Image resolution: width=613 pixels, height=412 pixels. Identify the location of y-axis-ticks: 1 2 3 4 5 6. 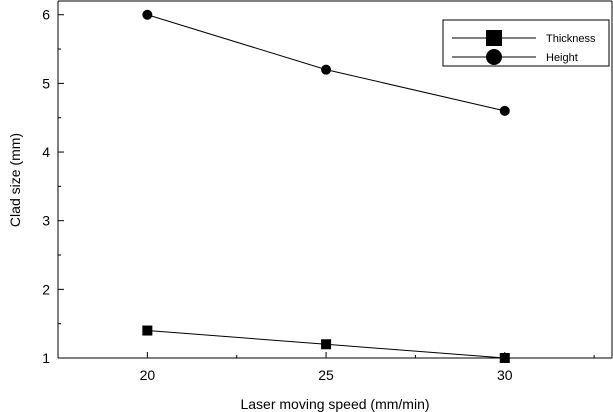
(53, 186).